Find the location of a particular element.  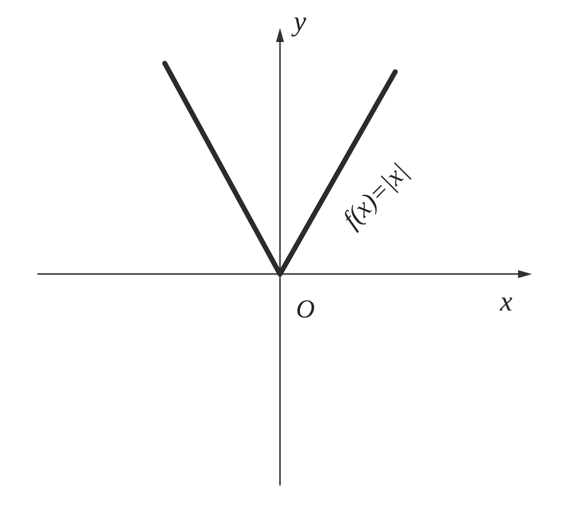

y-axis-title: y is located at coordinates (298, 22).